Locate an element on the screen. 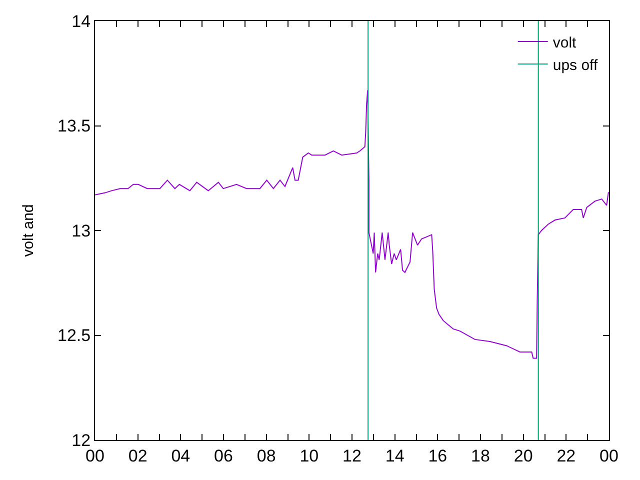 The width and height of the screenshot is (640, 480). y-tick-label: 14 is located at coordinates (81, 21).